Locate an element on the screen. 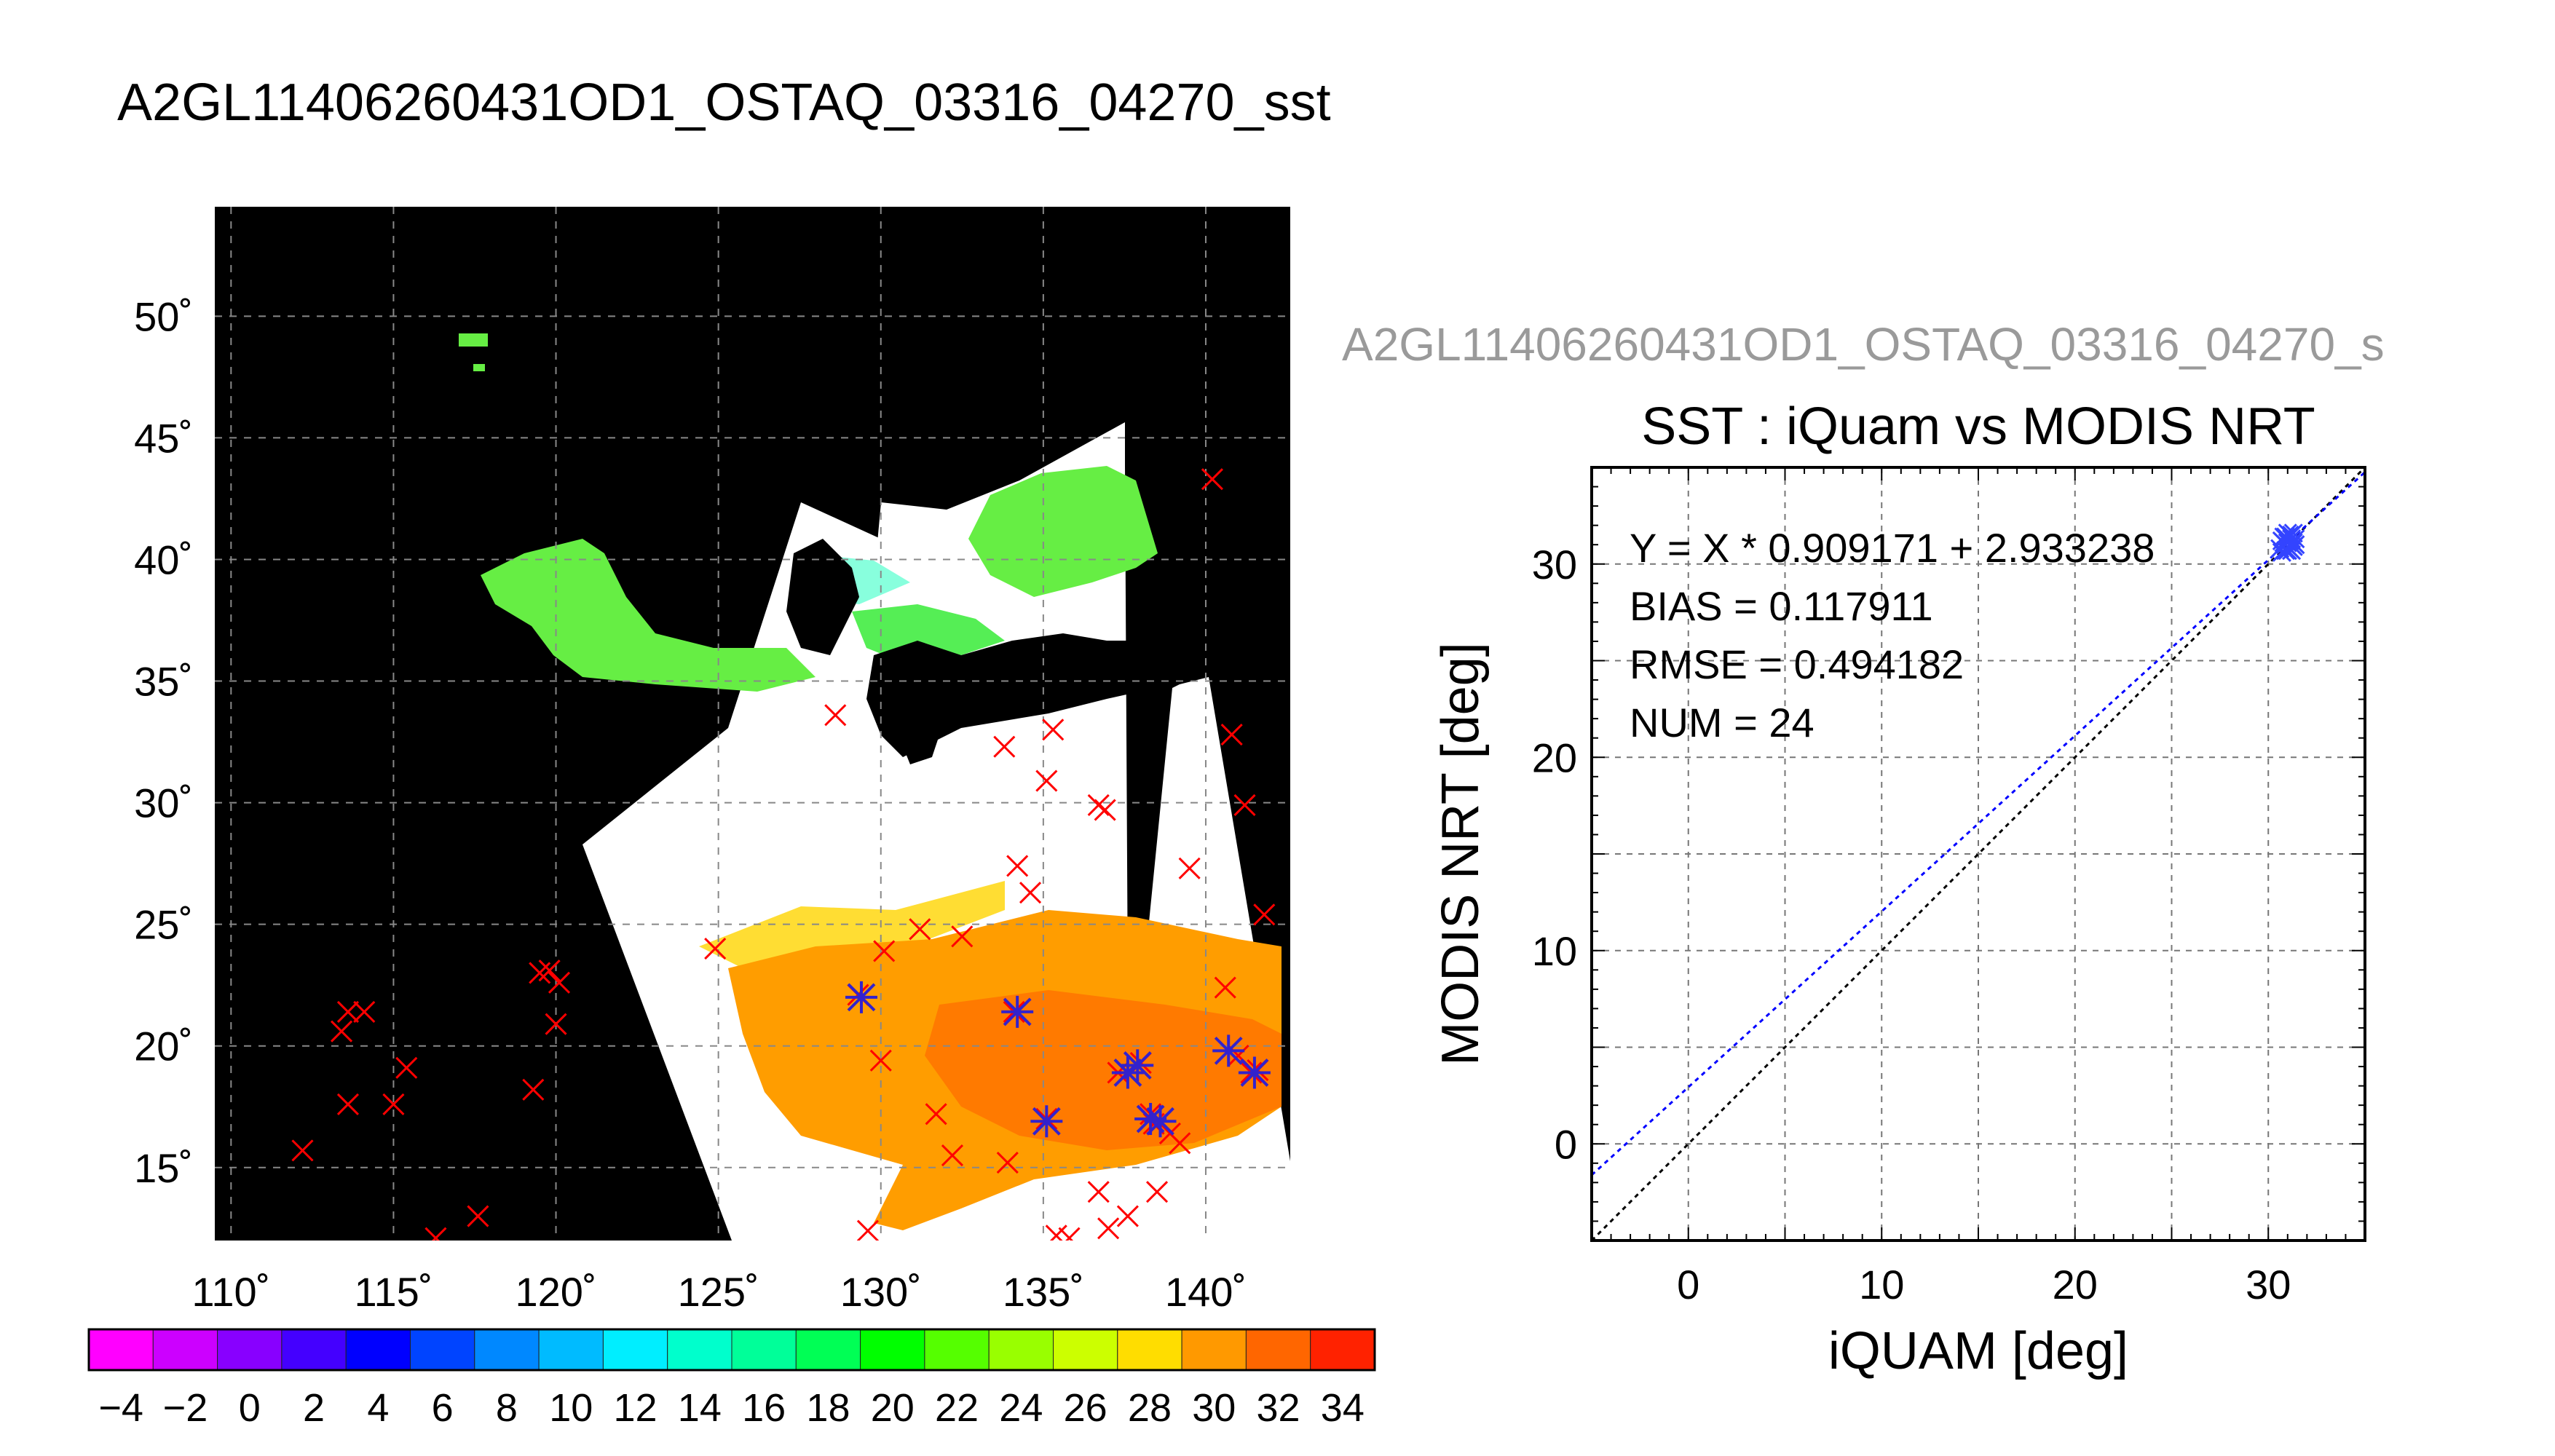 The width and height of the screenshot is (2555, 1456). colorbar-tick-label: 16 is located at coordinates (764, 1408).